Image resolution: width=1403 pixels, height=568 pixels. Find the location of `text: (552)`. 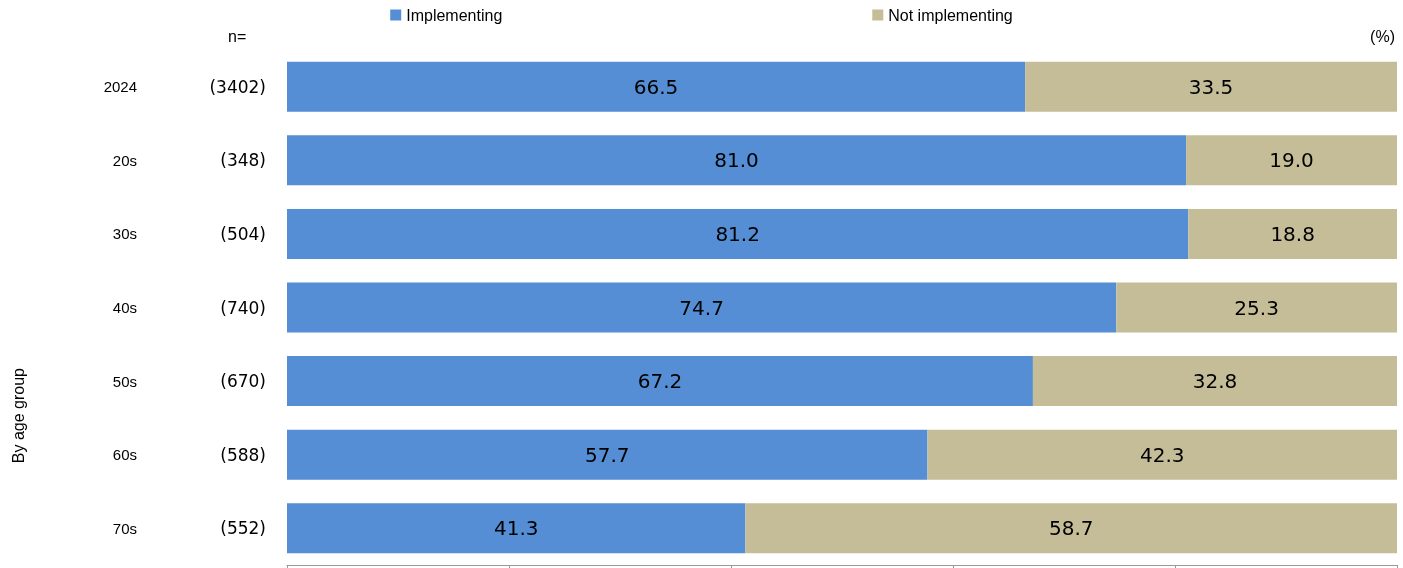

text: (552) is located at coordinates (243, 528).